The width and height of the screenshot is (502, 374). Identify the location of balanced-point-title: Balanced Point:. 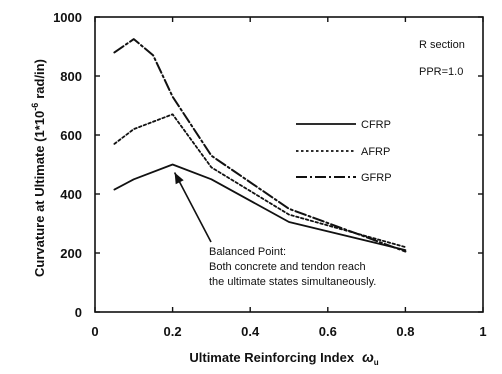
(247, 252).